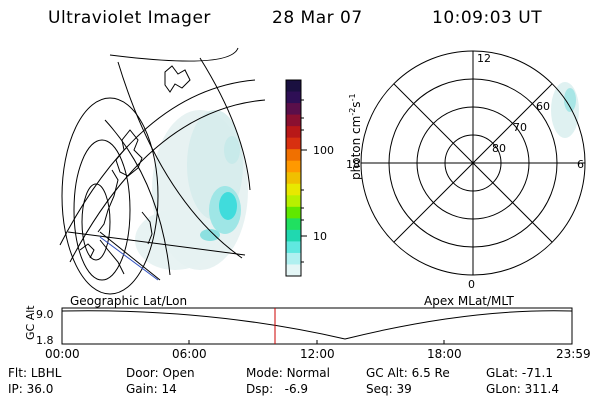 This screenshot has width=600, height=400. I want to click on lat-70-label: 70, so click(520, 127).